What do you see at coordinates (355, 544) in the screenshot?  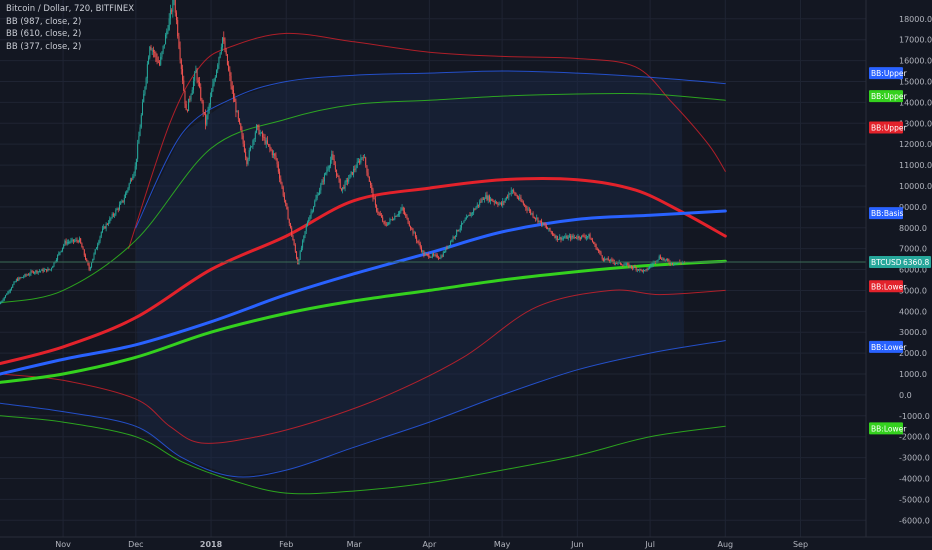 I see `x-tick-label: Mar` at bounding box center [355, 544].